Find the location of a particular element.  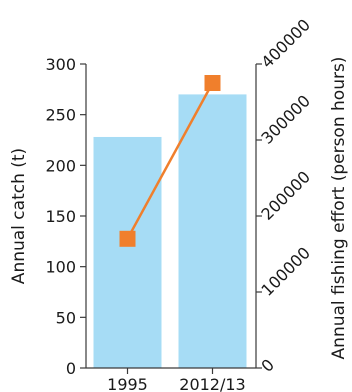

y-axis-title-left: Annual catch (t) is located at coordinates (19, 216).